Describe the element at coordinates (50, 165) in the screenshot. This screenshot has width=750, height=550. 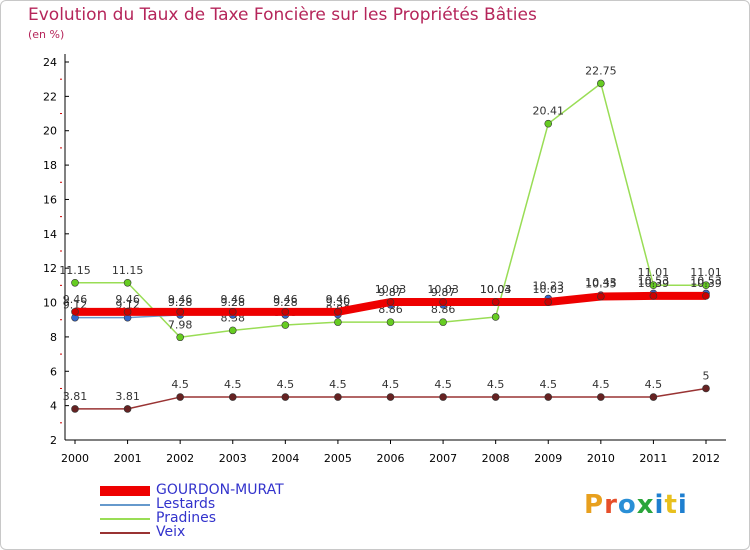
I see `y-tick-label: 18` at that location.